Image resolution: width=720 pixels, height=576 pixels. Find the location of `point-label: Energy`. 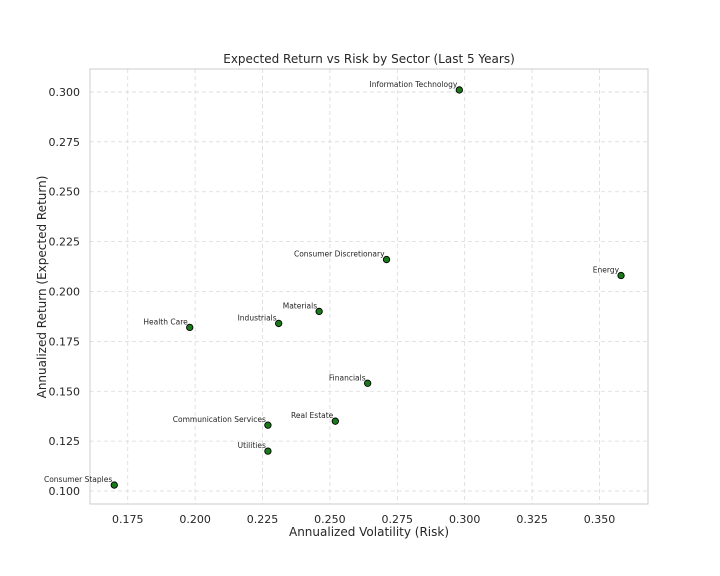

point-label: Energy is located at coordinates (606, 270).